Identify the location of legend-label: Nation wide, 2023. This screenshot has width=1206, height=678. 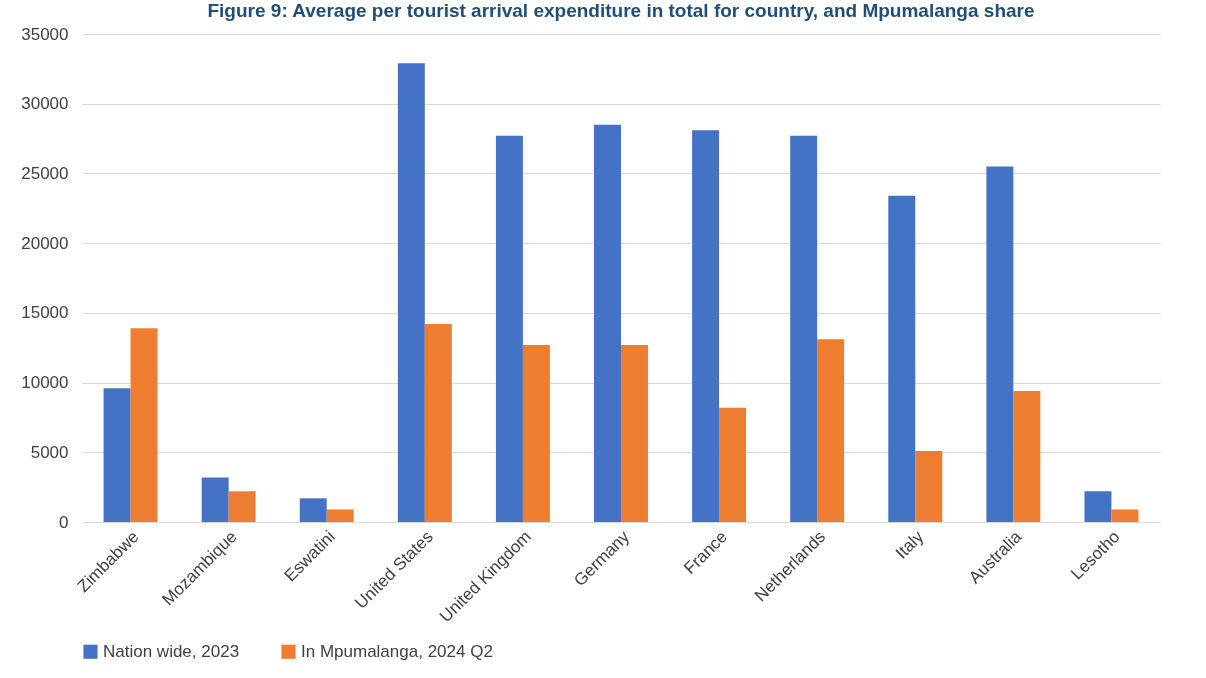
(171, 651).